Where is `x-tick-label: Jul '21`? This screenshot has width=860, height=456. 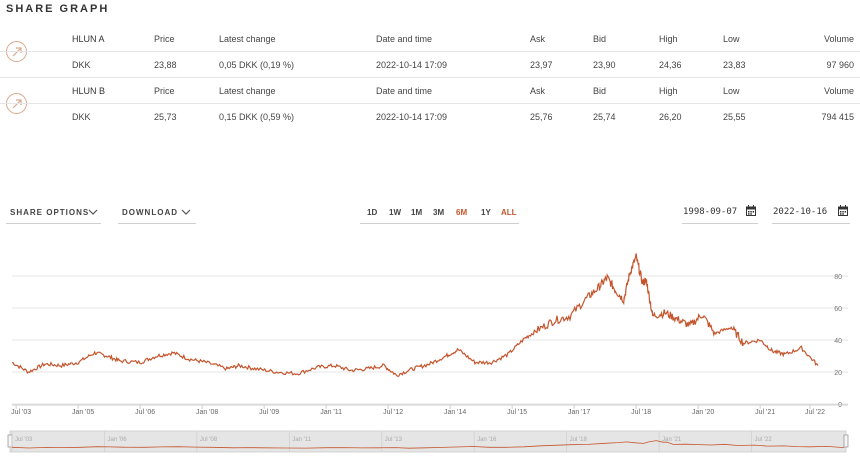
x-tick-label: Jul '21 is located at coordinates (765, 412).